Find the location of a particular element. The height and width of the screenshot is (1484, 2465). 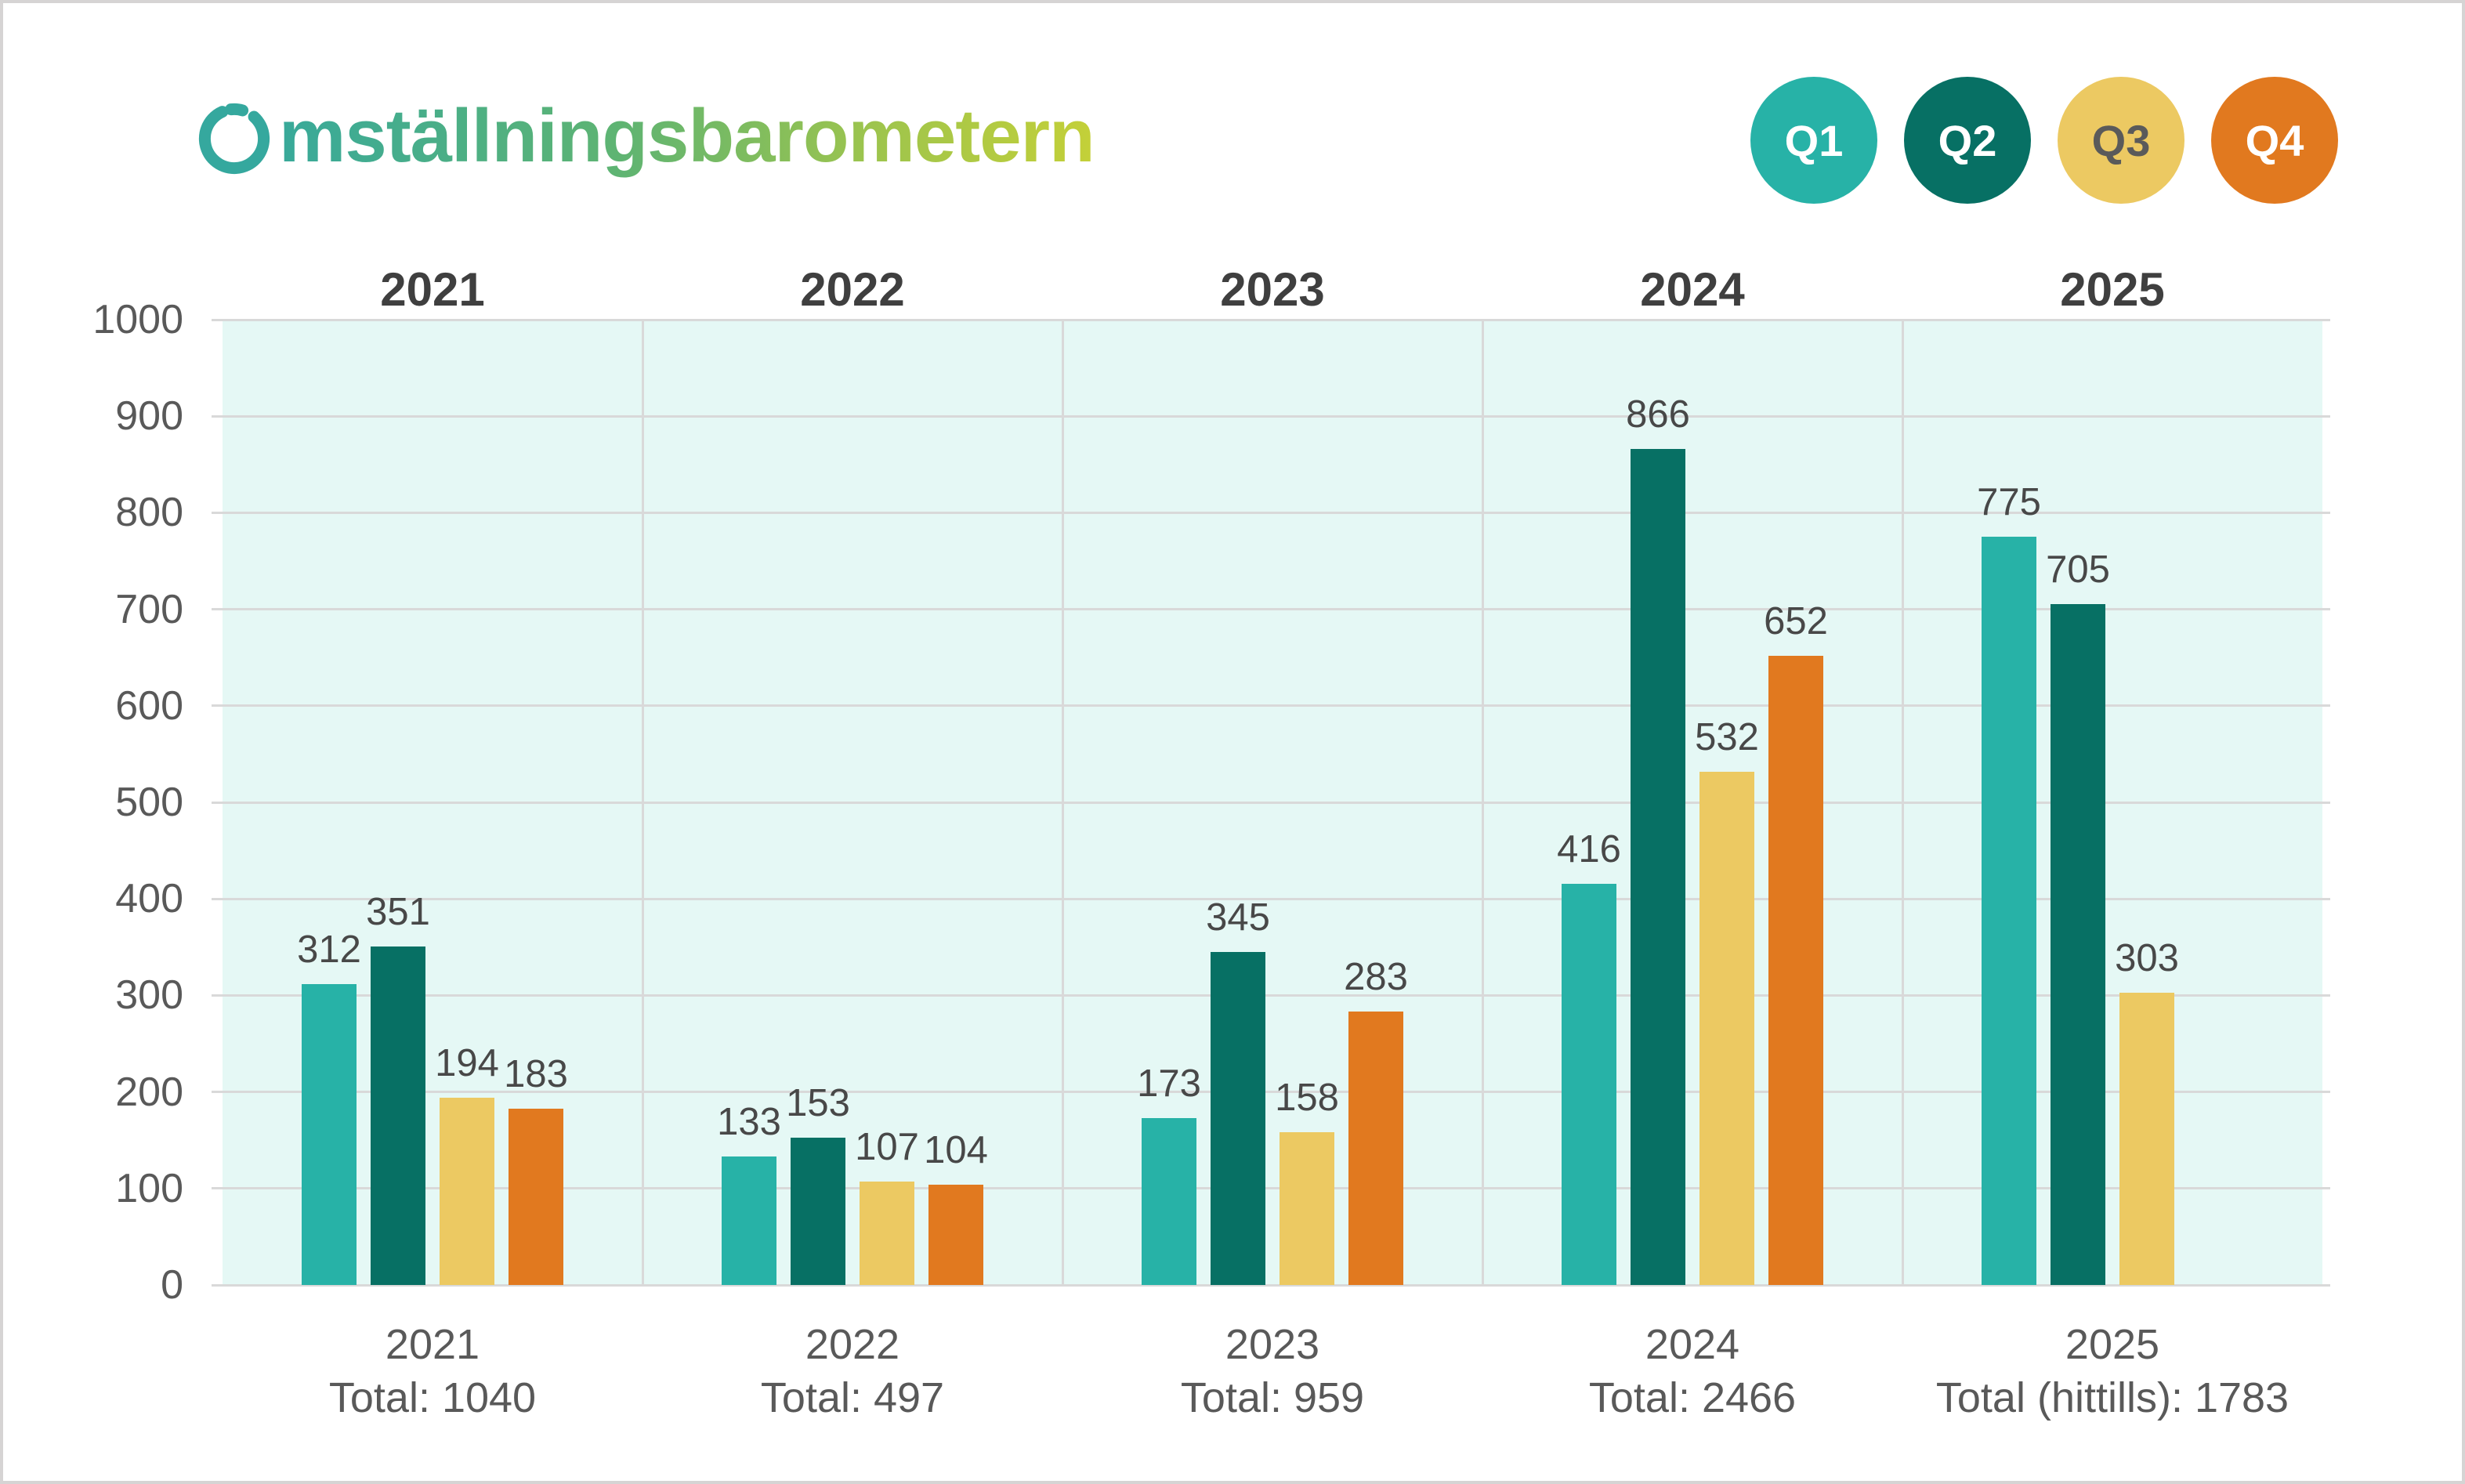

bar-value-label: 775 is located at coordinates (2009, 503).